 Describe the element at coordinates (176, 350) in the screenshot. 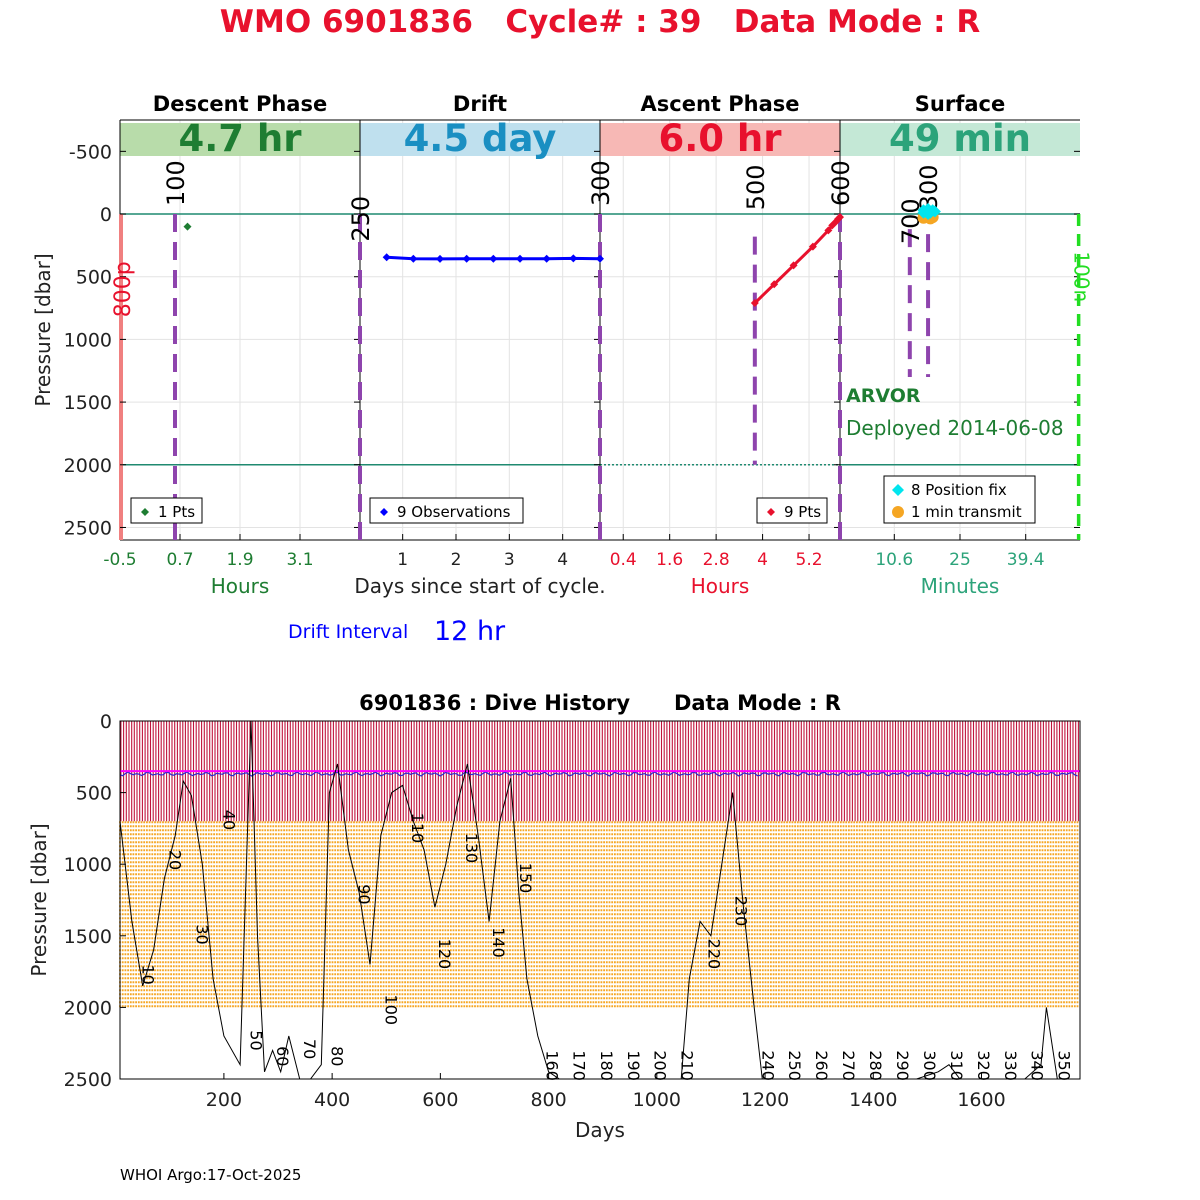

I see `event-marker: 100` at that location.